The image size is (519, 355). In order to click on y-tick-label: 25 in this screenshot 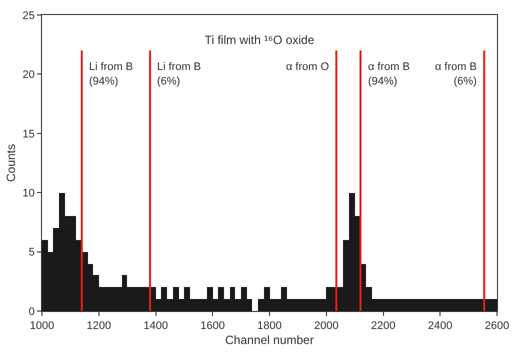, I will do `click(28, 16)`.